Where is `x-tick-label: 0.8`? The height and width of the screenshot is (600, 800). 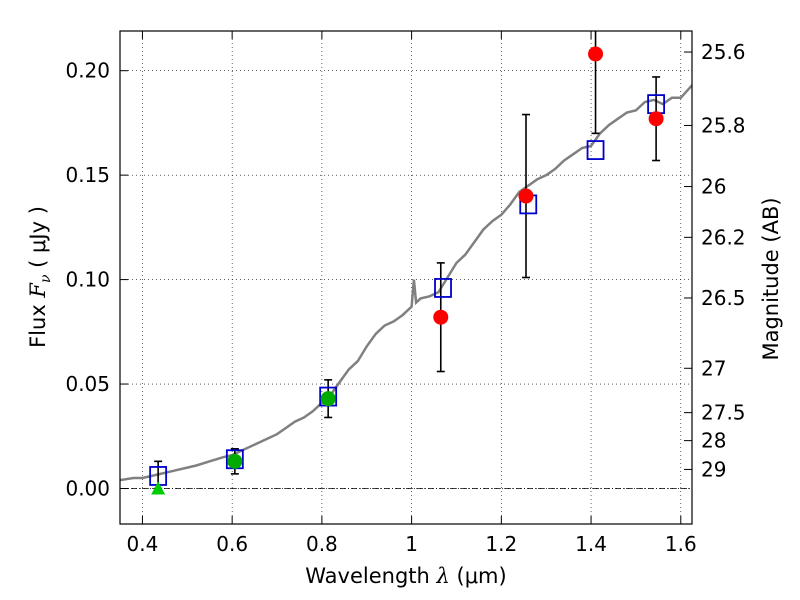 x-tick-label: 0.8 is located at coordinates (322, 544).